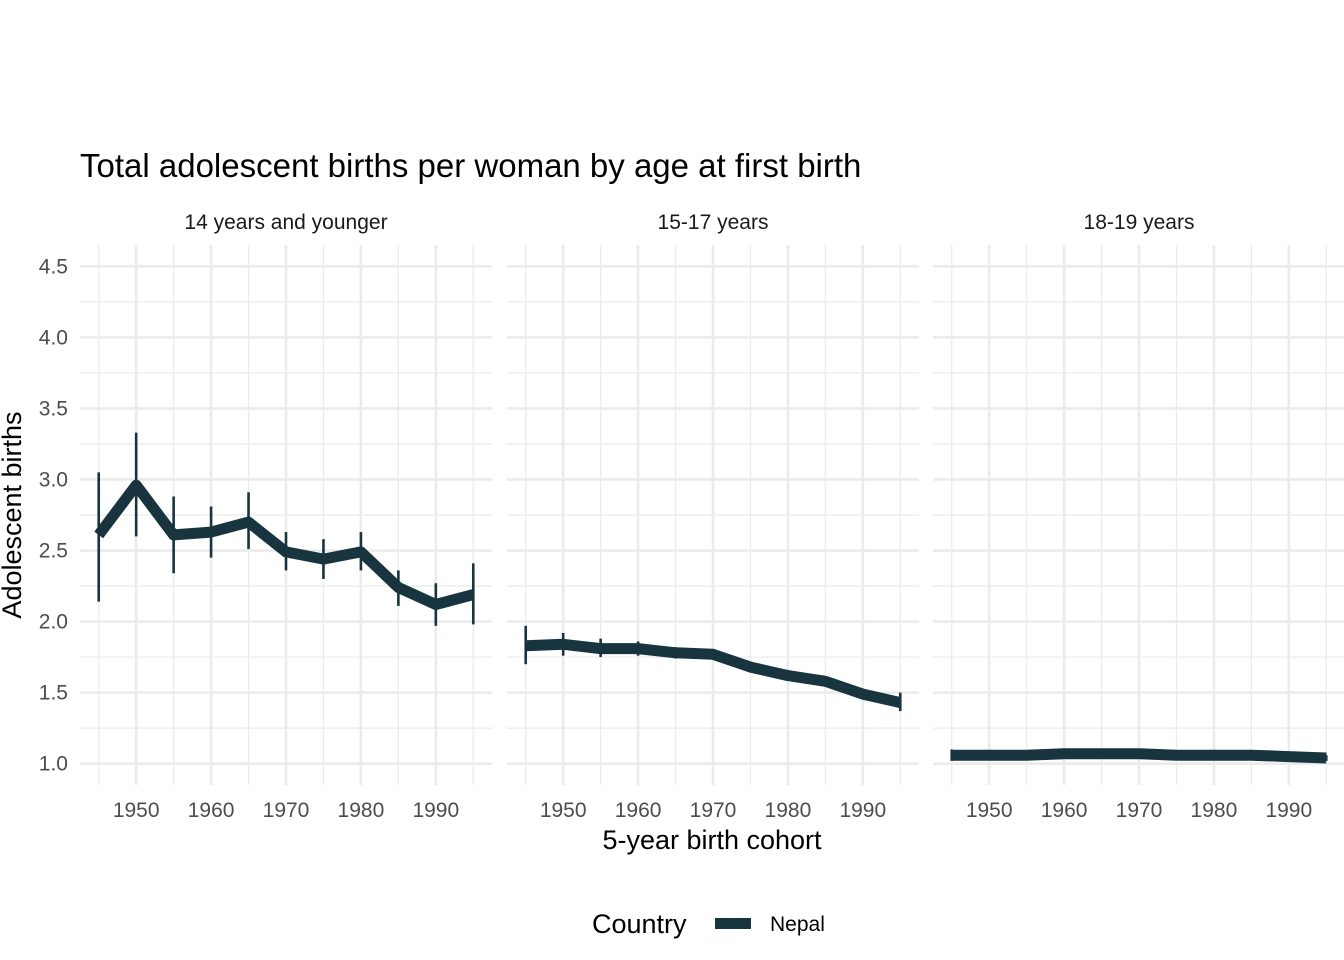 Image resolution: width=1344 pixels, height=960 pixels. I want to click on y-tick-label: 4.5, so click(53, 266).